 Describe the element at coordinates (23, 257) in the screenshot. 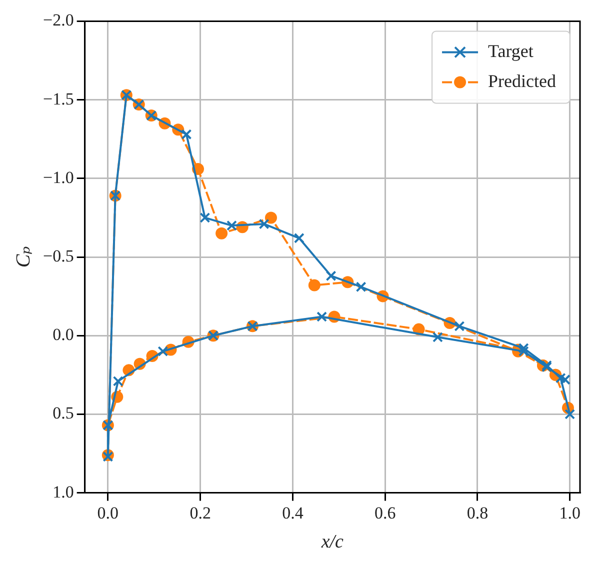

I see `y-axis-title: Cₚ` at that location.